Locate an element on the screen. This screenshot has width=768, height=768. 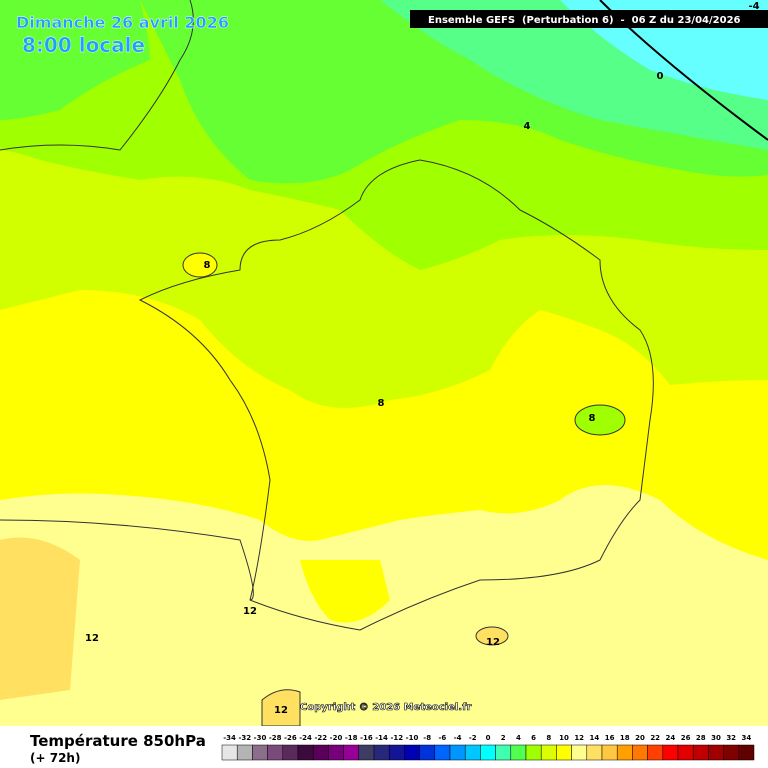
date-title: Dimanche 26 avril 2026 is located at coordinates (122, 22).